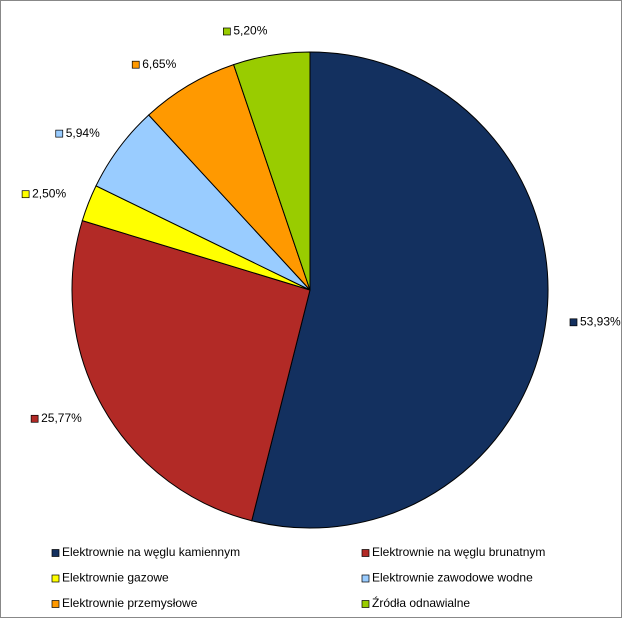  Describe the element at coordinates (458, 552) in the screenshot. I see `legend-label: Elektrownie na węglu brunatnym` at that location.